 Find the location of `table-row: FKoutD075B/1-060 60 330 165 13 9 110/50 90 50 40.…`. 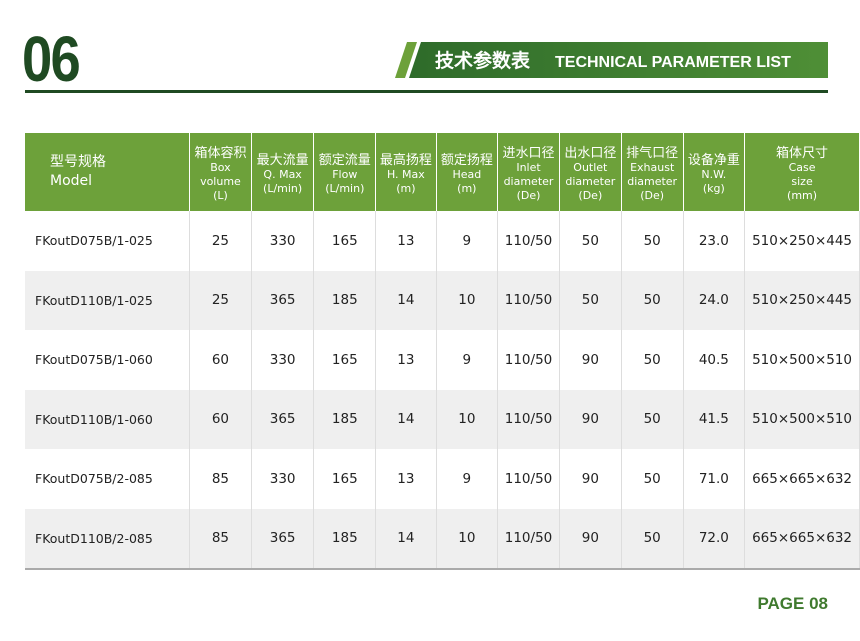

table-row: FKoutD075B/1-060 60 330 165 13 9 110/50 90 50 40.… is located at coordinates (442, 360).